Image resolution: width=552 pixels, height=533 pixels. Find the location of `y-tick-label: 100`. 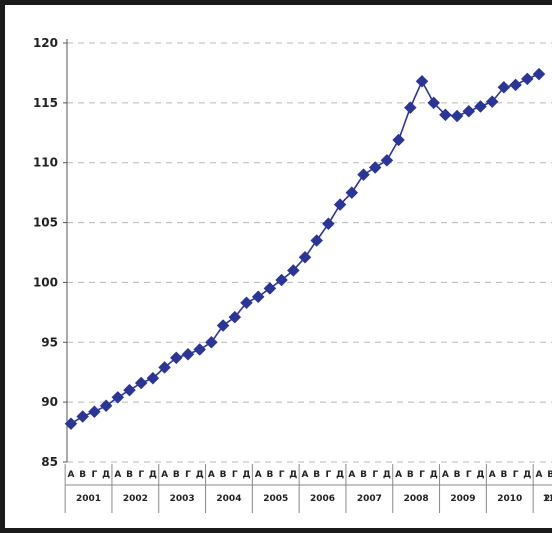

y-tick-label: 100 is located at coordinates (45, 282).